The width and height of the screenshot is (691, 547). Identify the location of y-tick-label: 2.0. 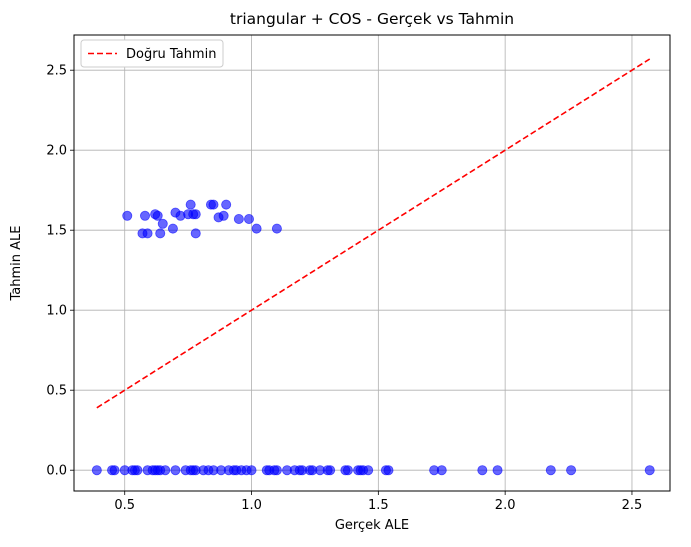
(56, 151).